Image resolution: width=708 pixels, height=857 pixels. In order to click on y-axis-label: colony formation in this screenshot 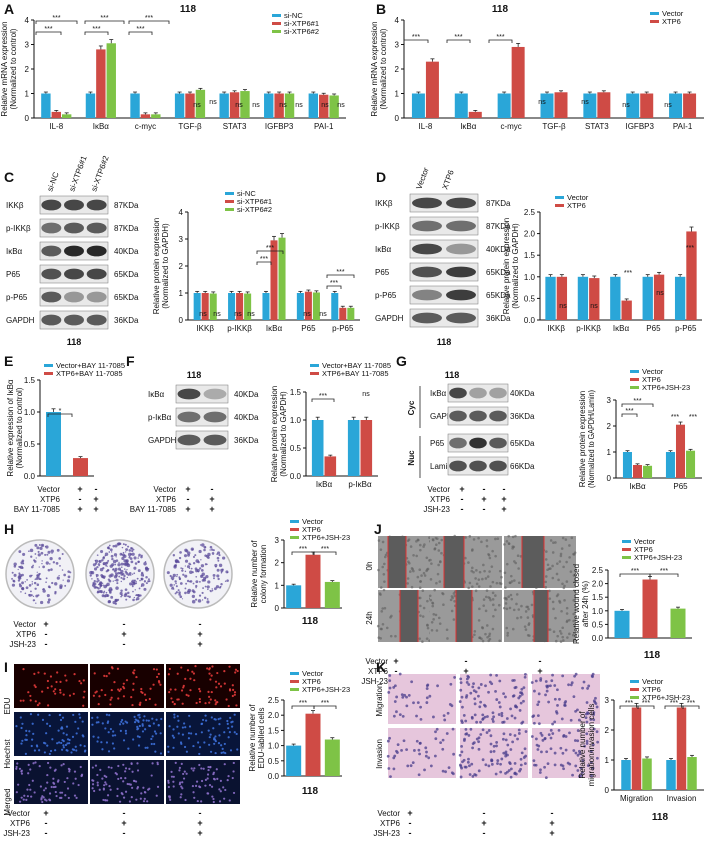, I will do `click(263, 574)`.